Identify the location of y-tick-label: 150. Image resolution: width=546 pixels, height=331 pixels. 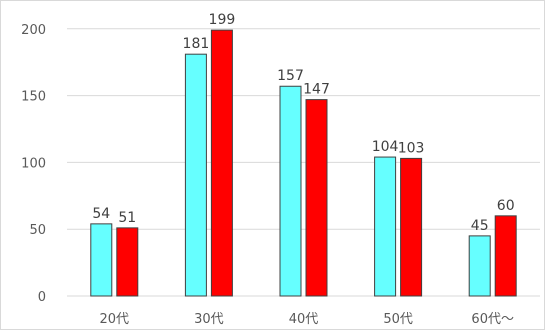
(33, 97).